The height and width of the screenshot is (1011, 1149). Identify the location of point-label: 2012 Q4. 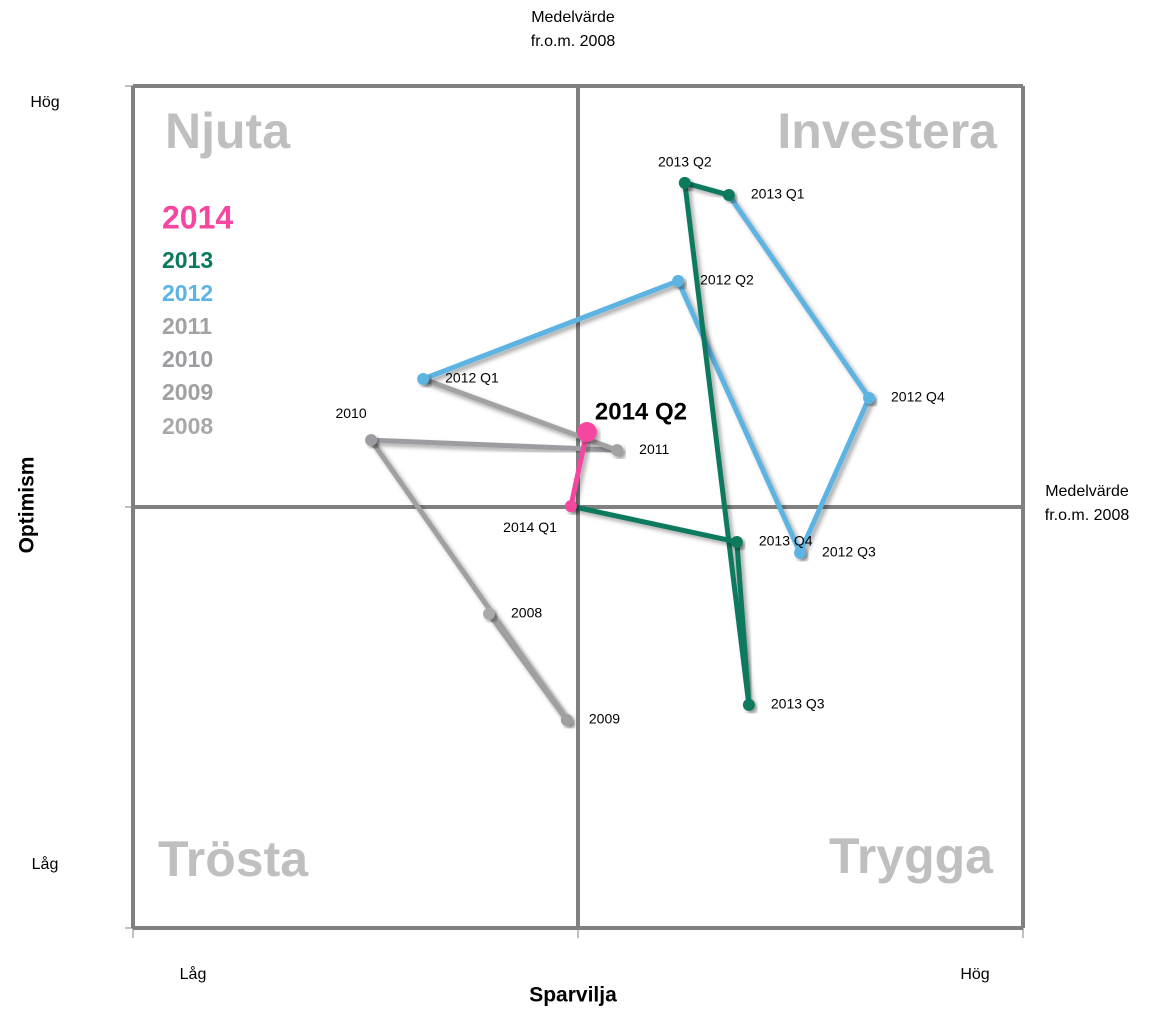
(918, 397).